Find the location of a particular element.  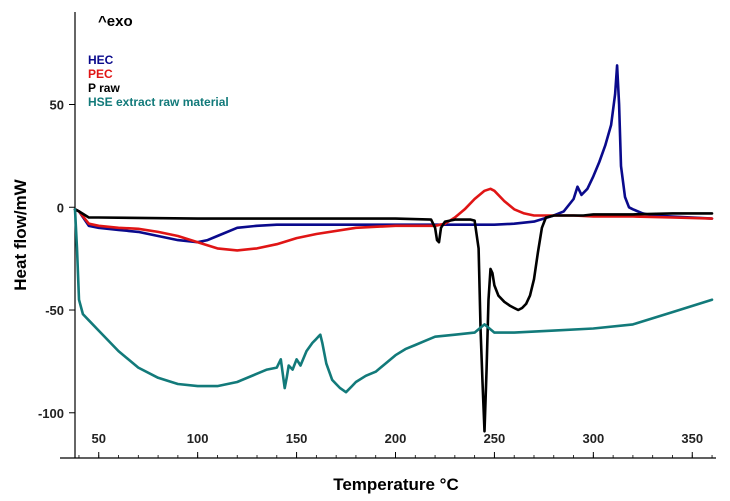

x-axis-title: Temperature °C is located at coordinates (396, 484).